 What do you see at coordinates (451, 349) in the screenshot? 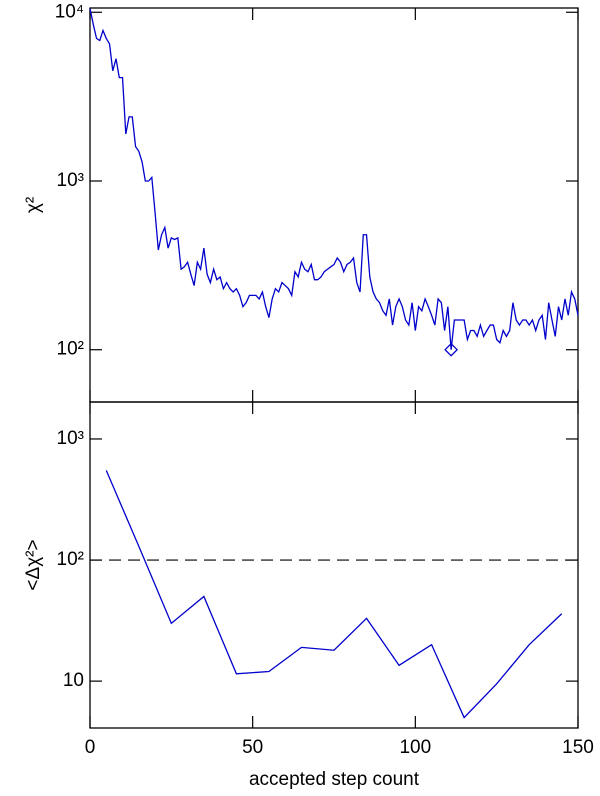
I see `highlight-marker` at bounding box center [451, 349].